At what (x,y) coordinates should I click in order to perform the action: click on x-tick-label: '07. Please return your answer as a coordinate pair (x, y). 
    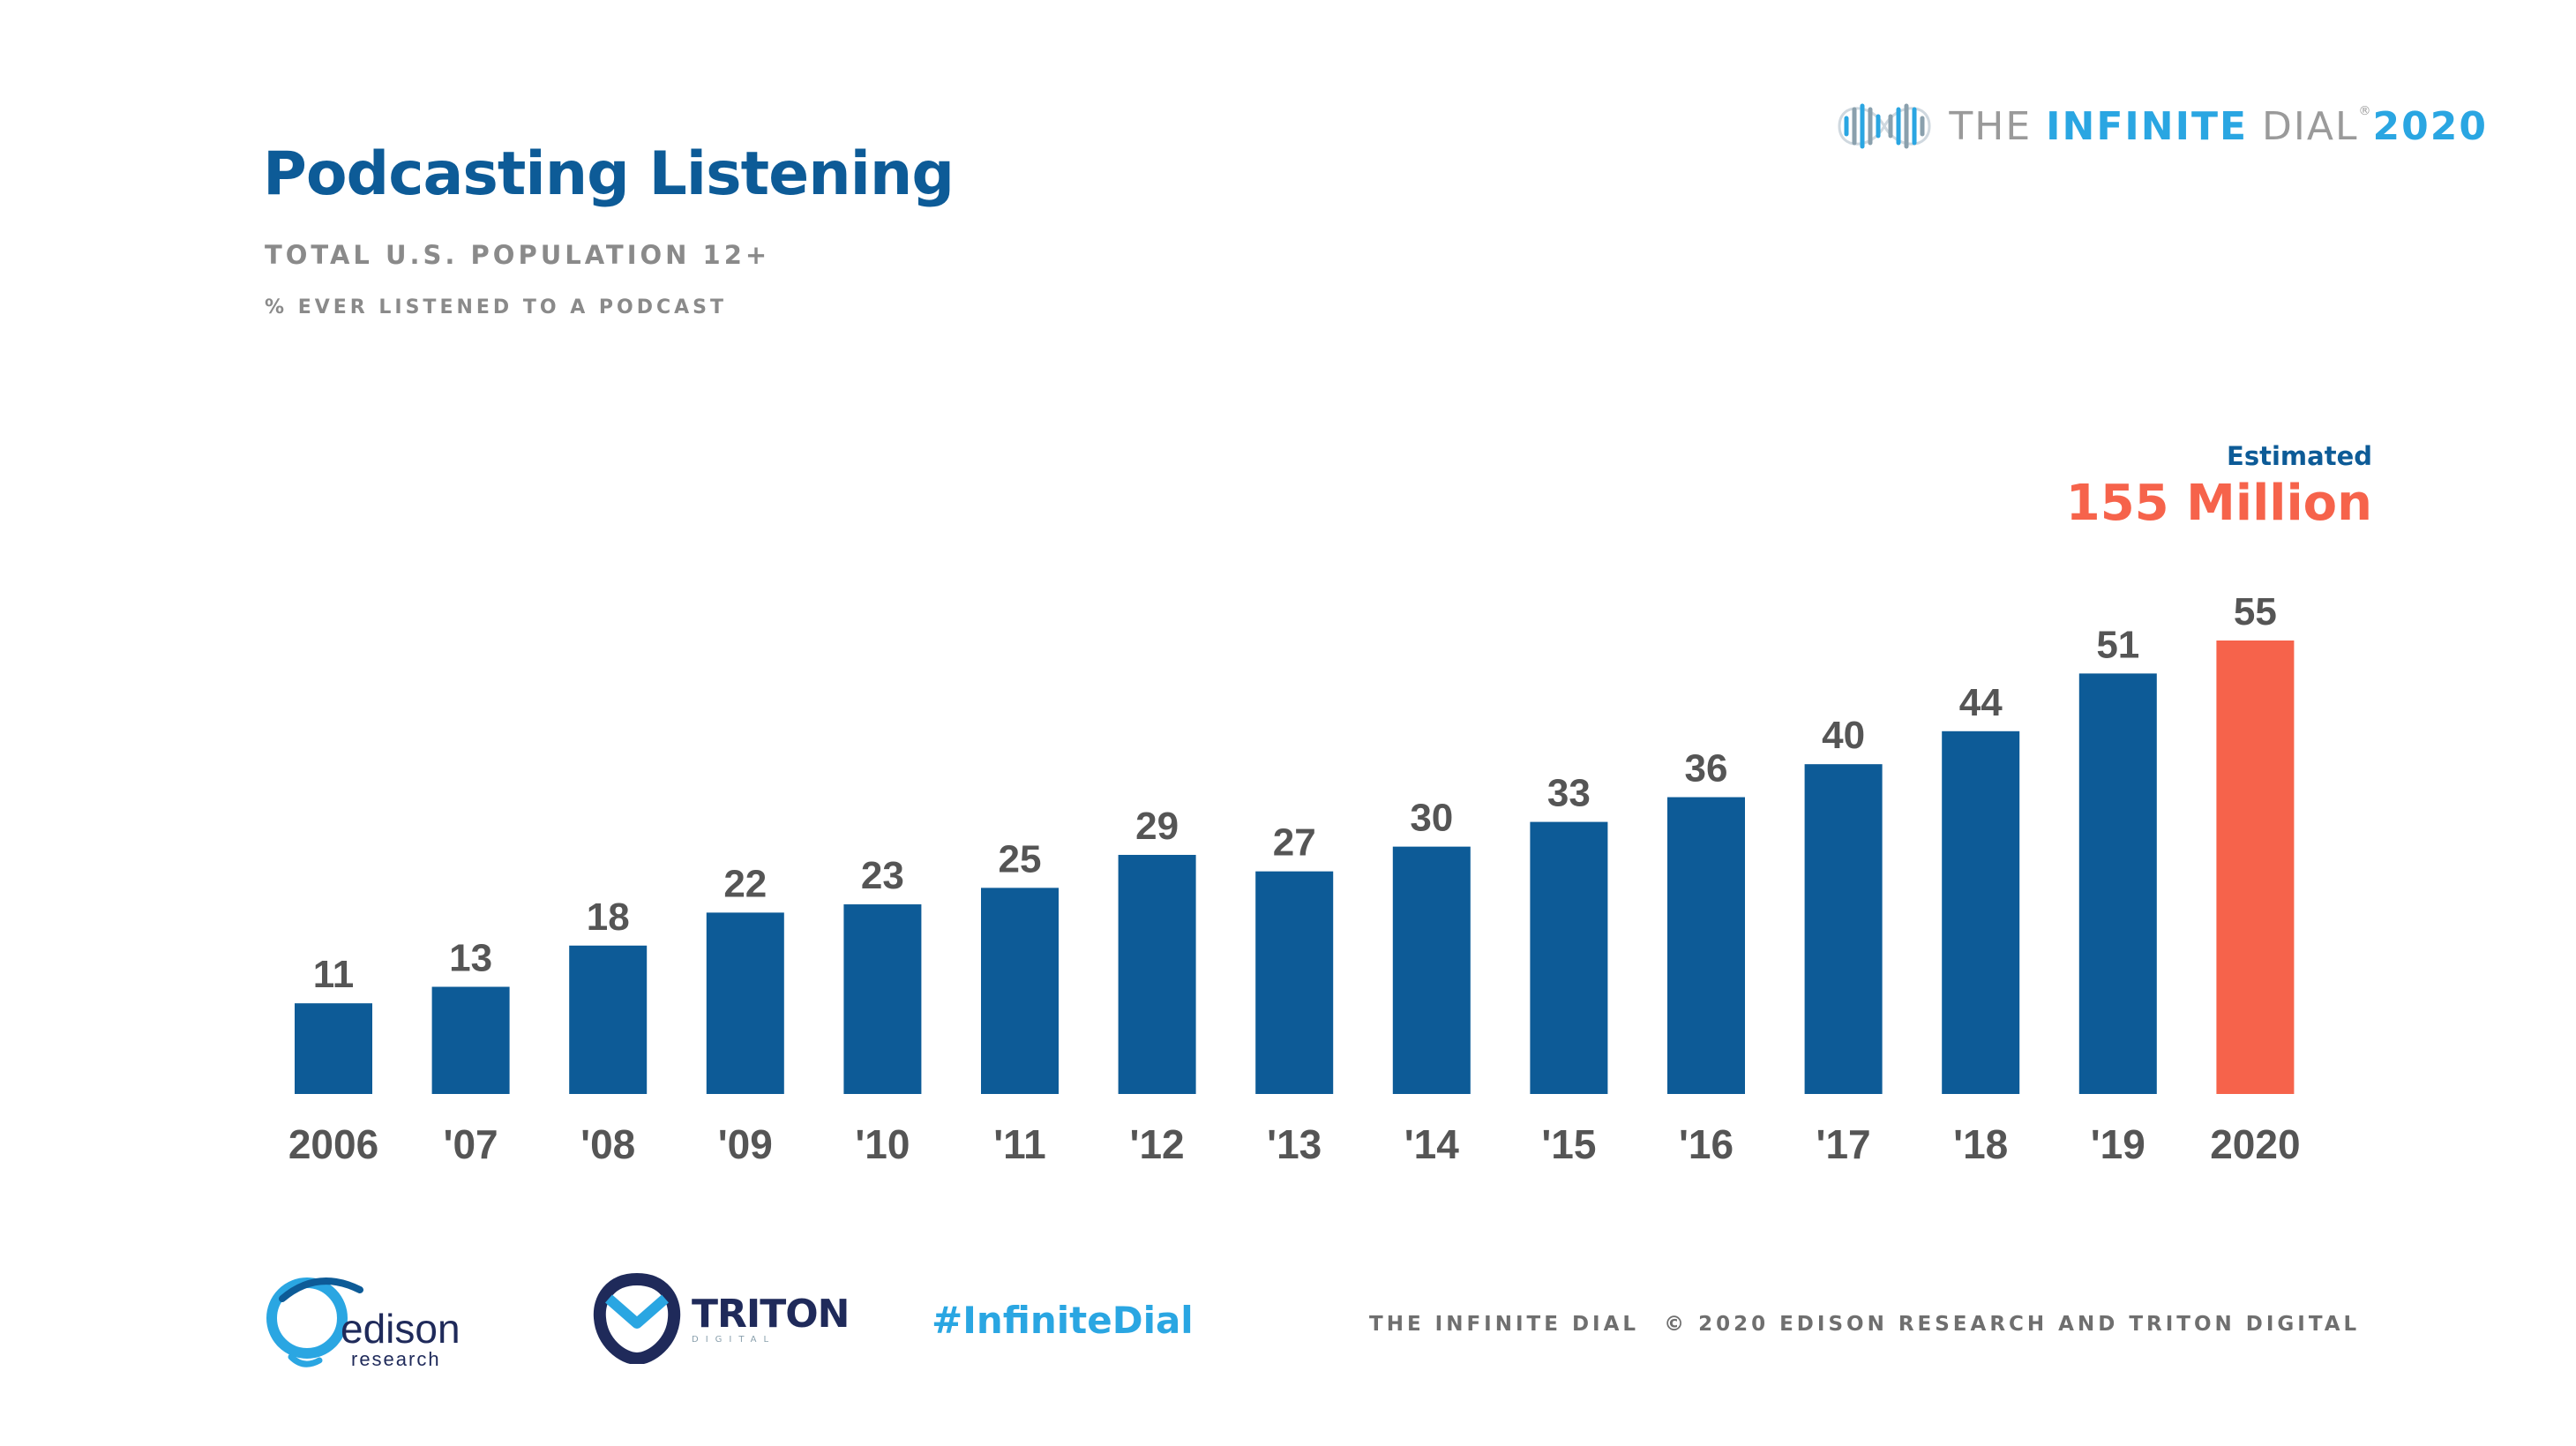
    Looking at the image, I should click on (471, 1144).